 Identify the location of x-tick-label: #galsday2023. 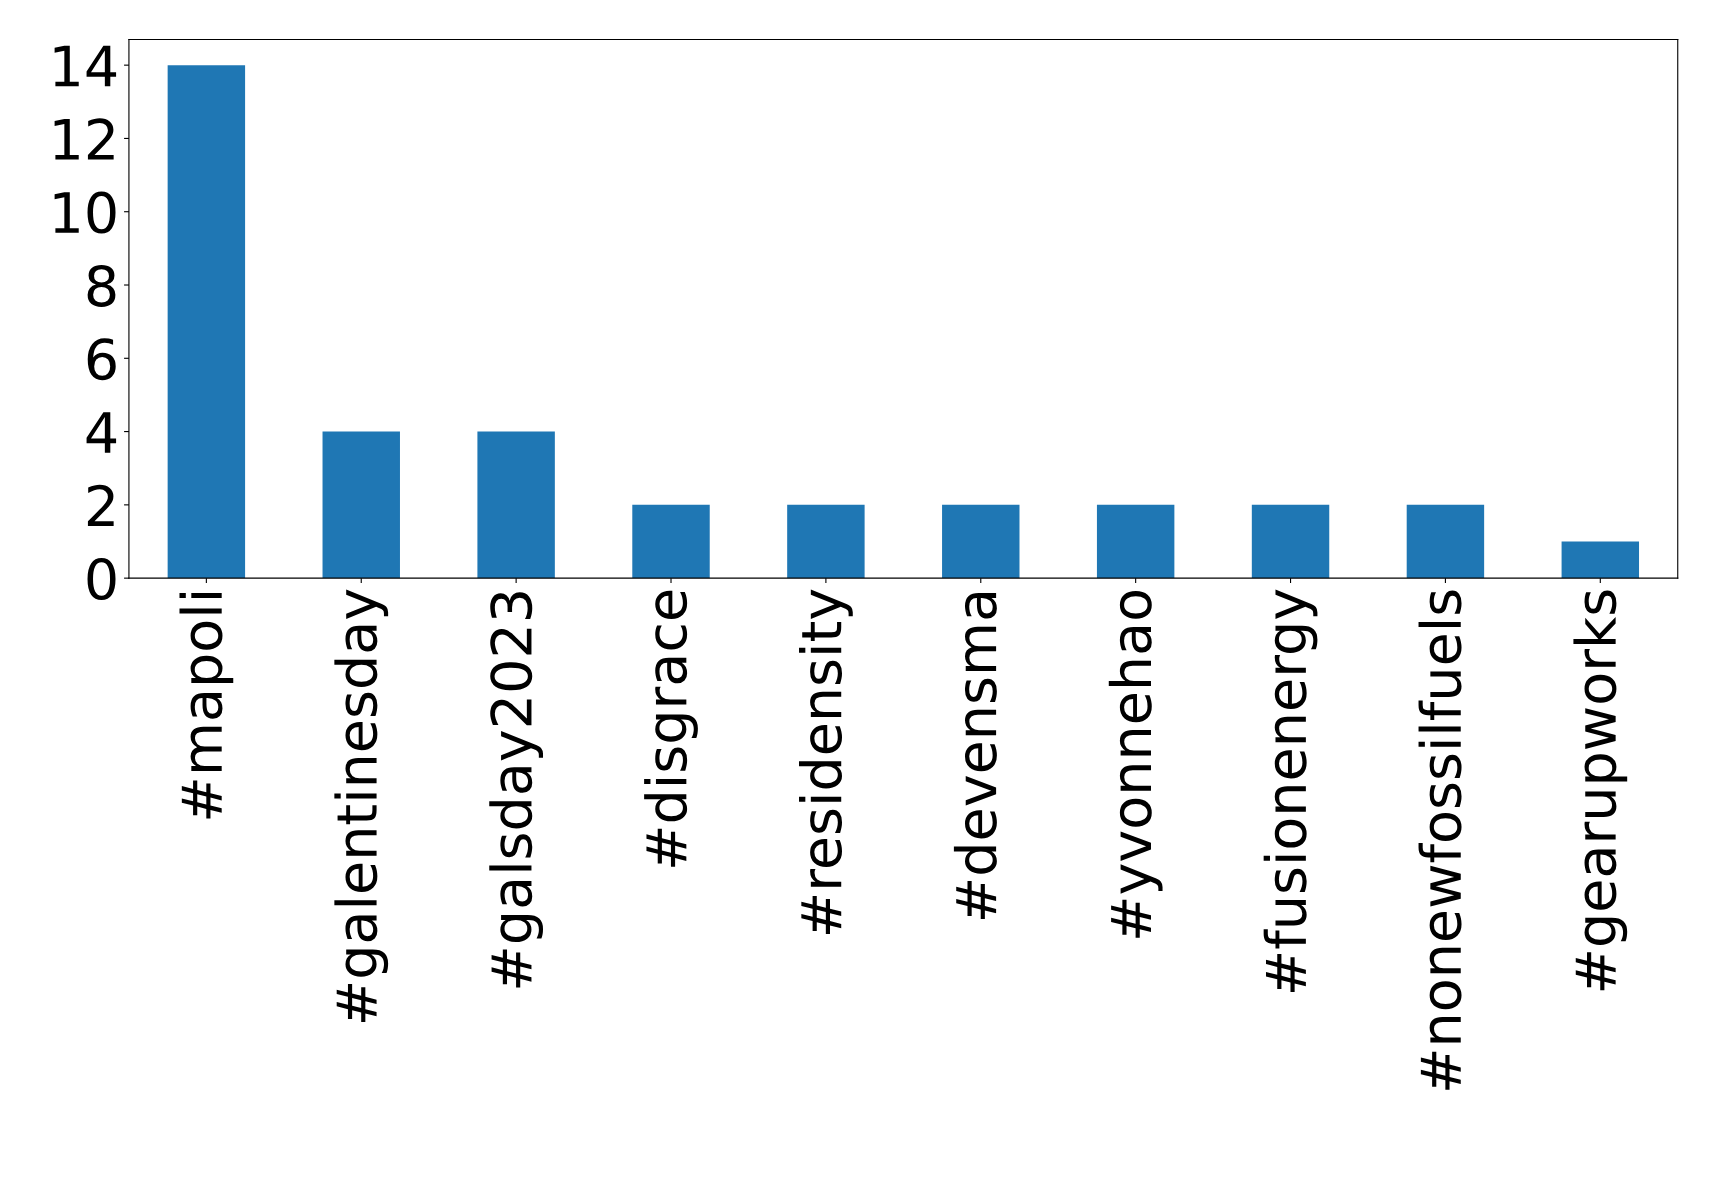
(516, 790).